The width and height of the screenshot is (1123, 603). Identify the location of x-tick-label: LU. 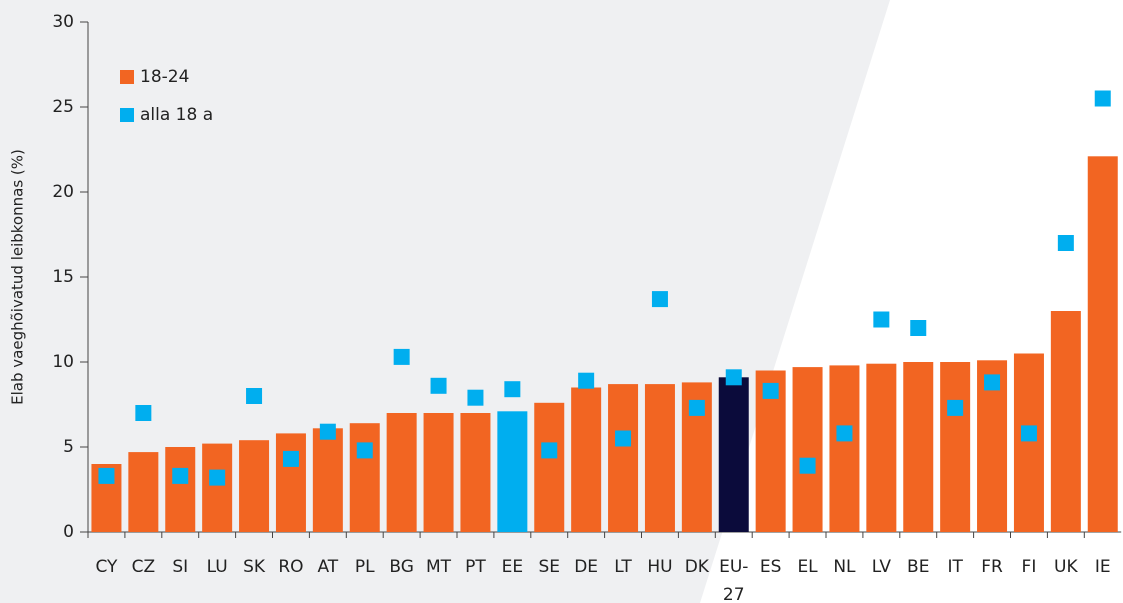
(217, 567).